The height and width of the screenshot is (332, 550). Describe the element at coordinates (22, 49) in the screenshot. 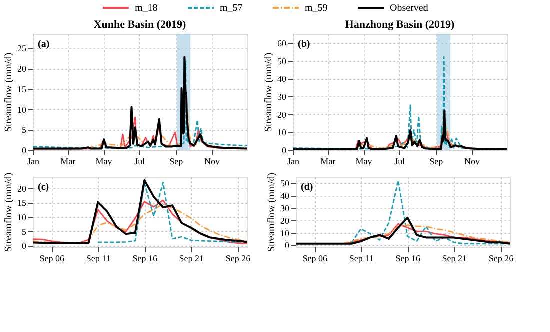

I see `y-tick-label: 25` at that location.